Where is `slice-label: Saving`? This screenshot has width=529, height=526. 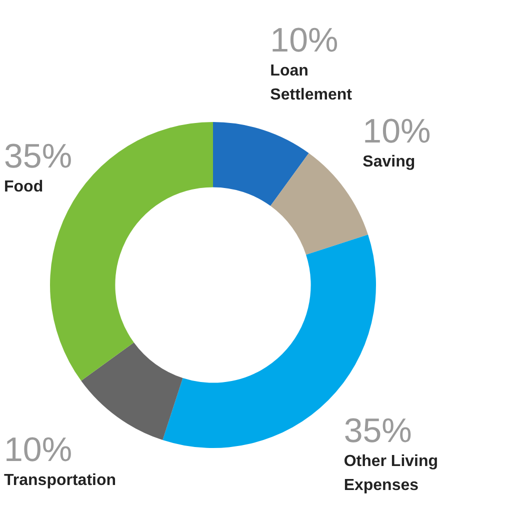
slice-label: Saving is located at coordinates (389, 162).